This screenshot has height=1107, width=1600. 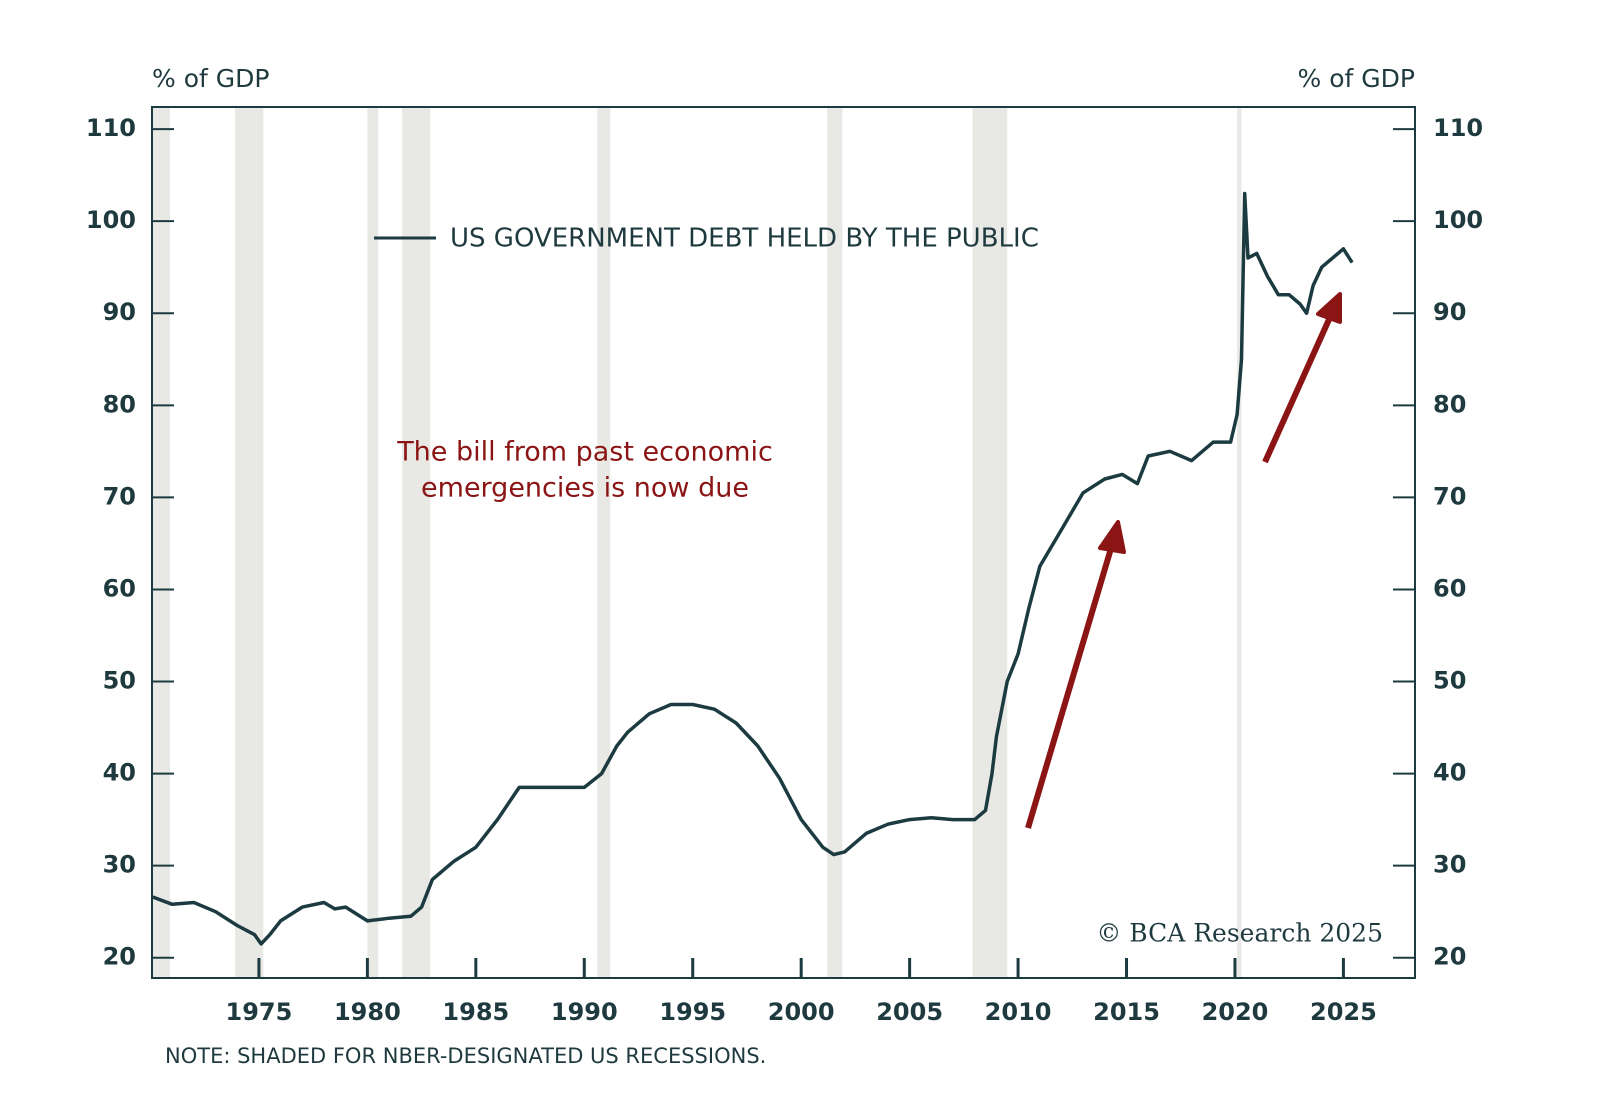 I want to click on y2-tick-label: 40, so click(x=1449, y=773).